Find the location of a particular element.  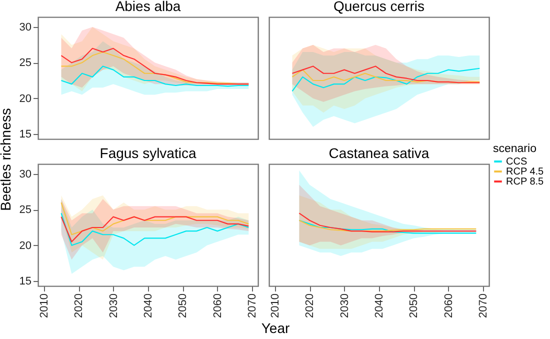

line-series is located at coordinates (155, 76).